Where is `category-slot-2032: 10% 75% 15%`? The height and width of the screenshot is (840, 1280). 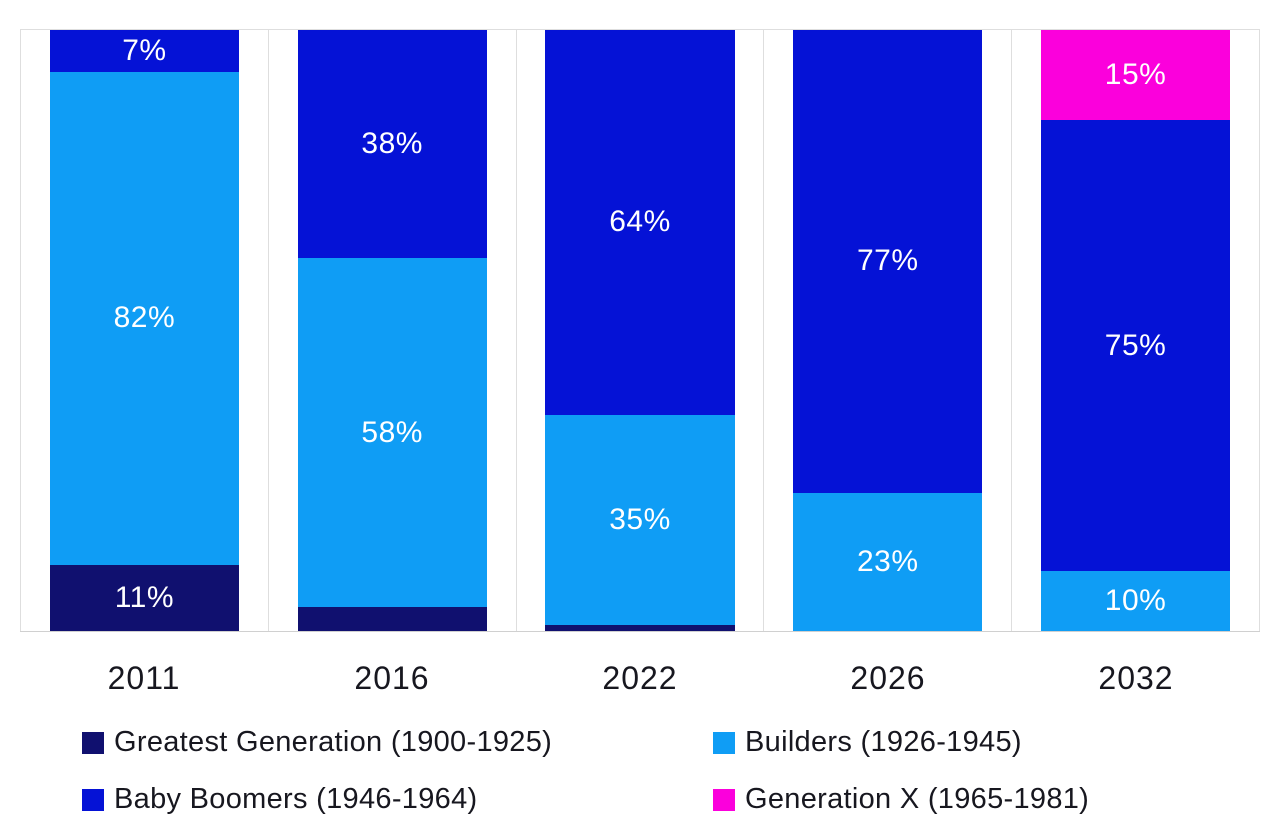
category-slot-2032: 10% 75% 15% is located at coordinates (1135, 330).